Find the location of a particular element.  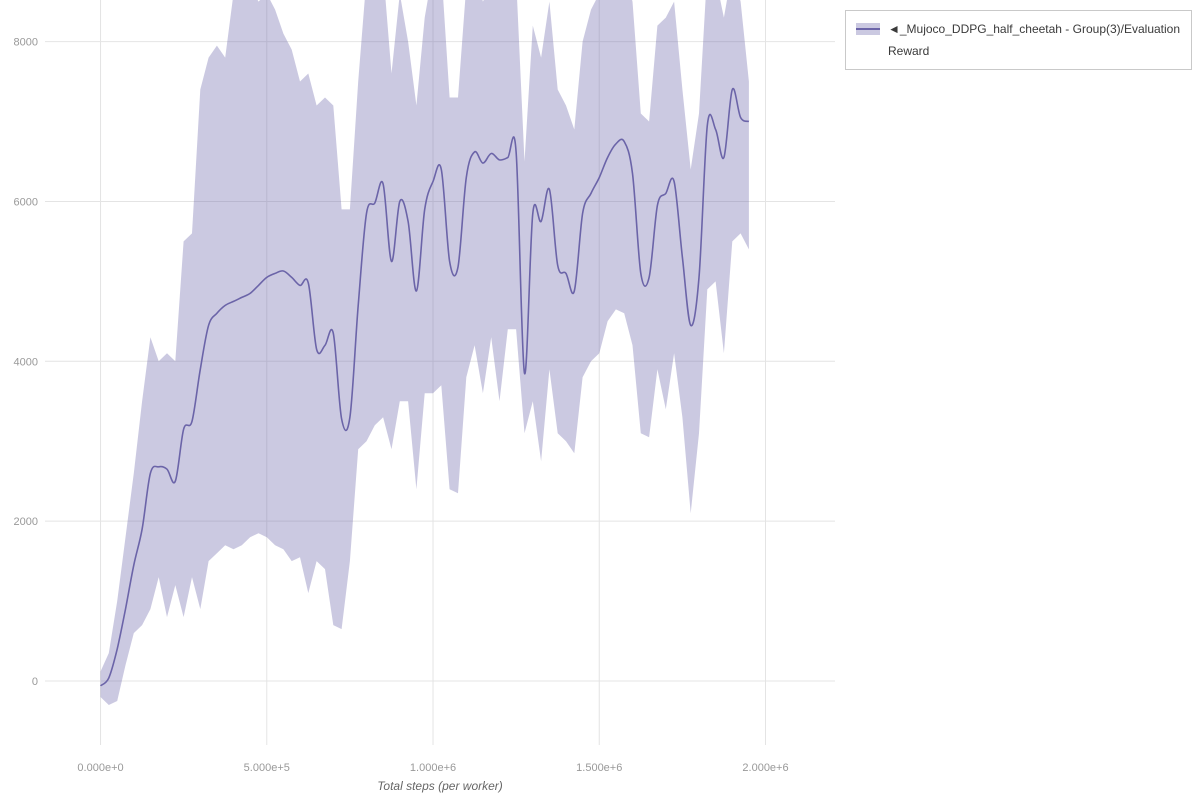

x-tick-label: 1.500e+6 is located at coordinates (599, 768).